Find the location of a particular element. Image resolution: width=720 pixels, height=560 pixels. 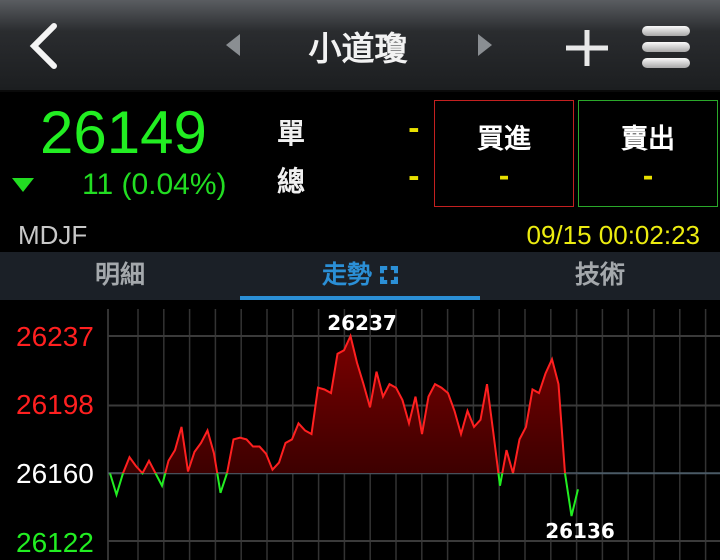

tab-details: 明細 is located at coordinates (120, 276).